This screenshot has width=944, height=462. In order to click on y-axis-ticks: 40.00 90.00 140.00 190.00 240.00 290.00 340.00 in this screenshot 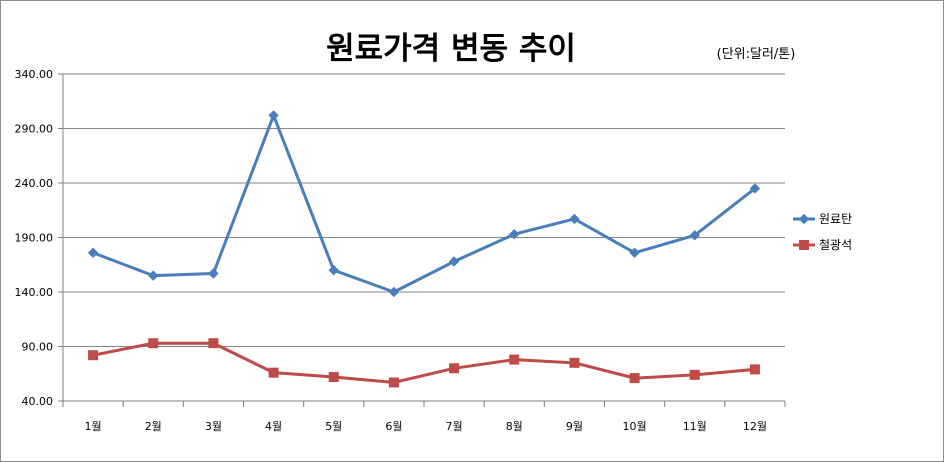, I will do `click(39, 238)`.